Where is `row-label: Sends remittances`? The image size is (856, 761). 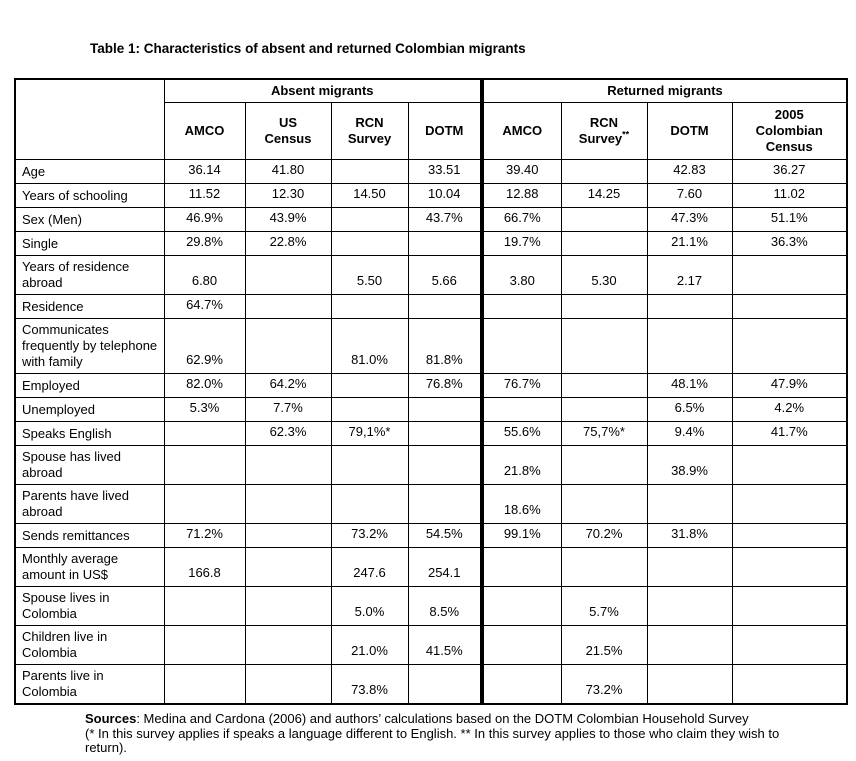 row-label: Sends remittances is located at coordinates (89, 535).